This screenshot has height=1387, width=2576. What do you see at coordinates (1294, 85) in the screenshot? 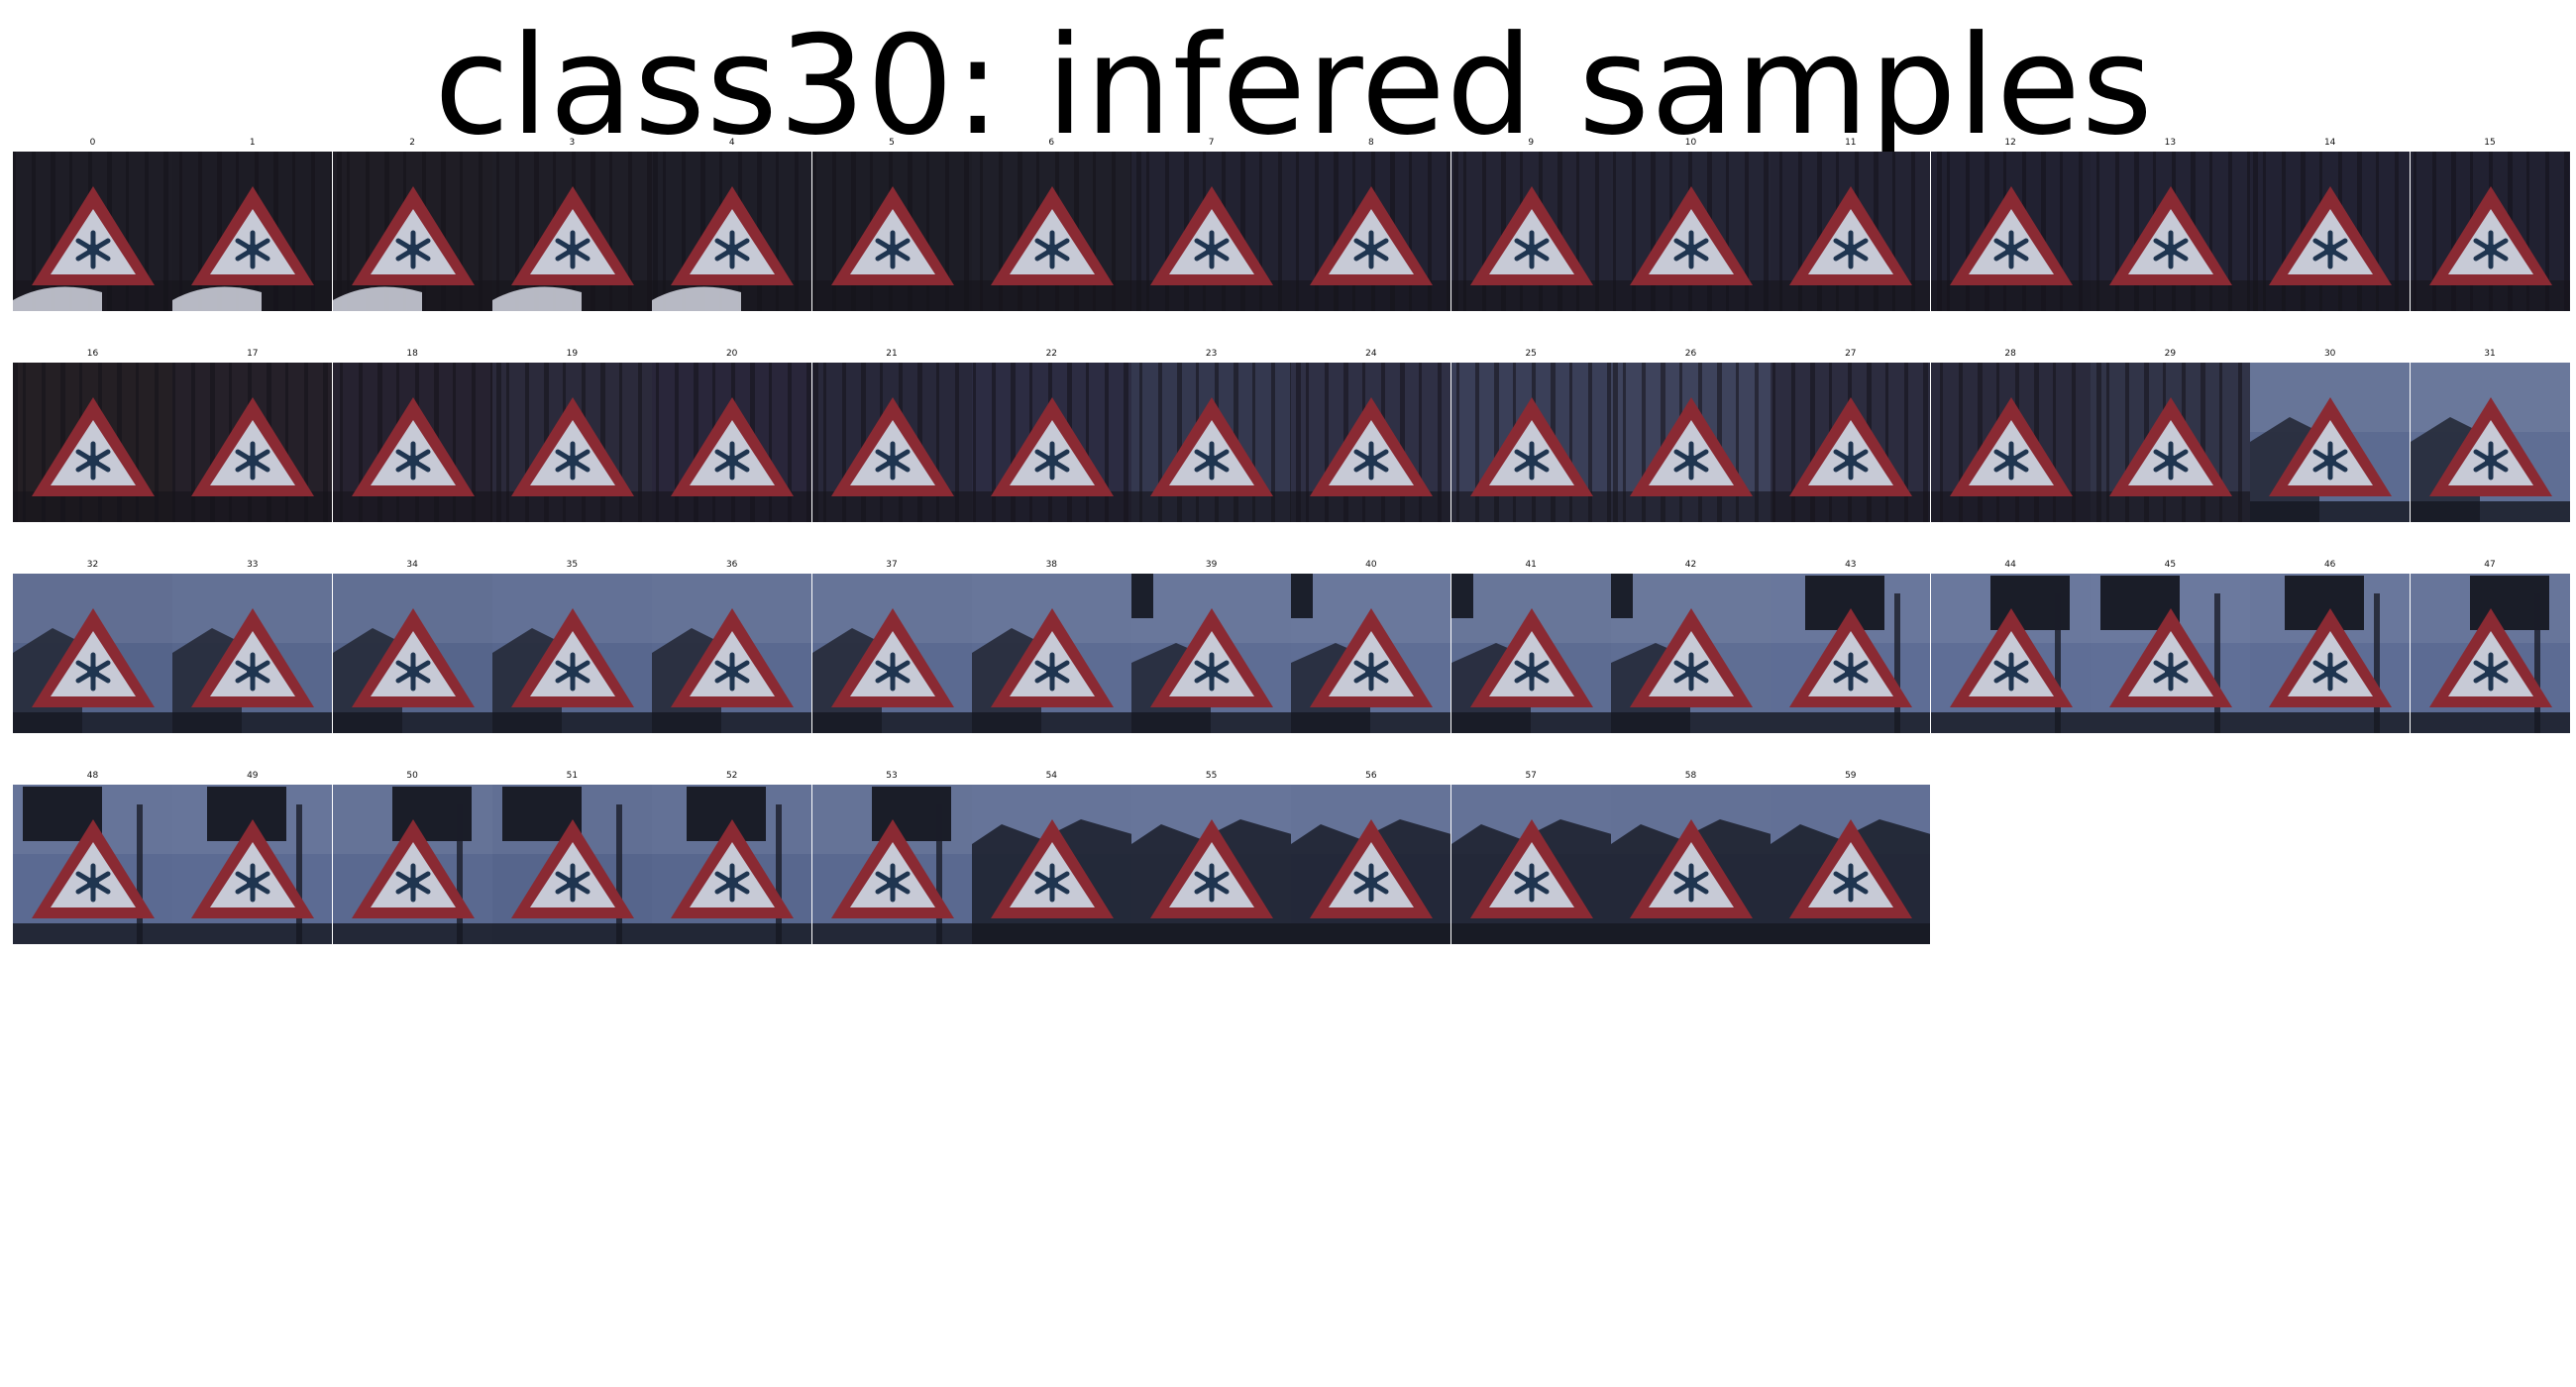
I see `figure-title: class30: infered samples` at bounding box center [1294, 85].